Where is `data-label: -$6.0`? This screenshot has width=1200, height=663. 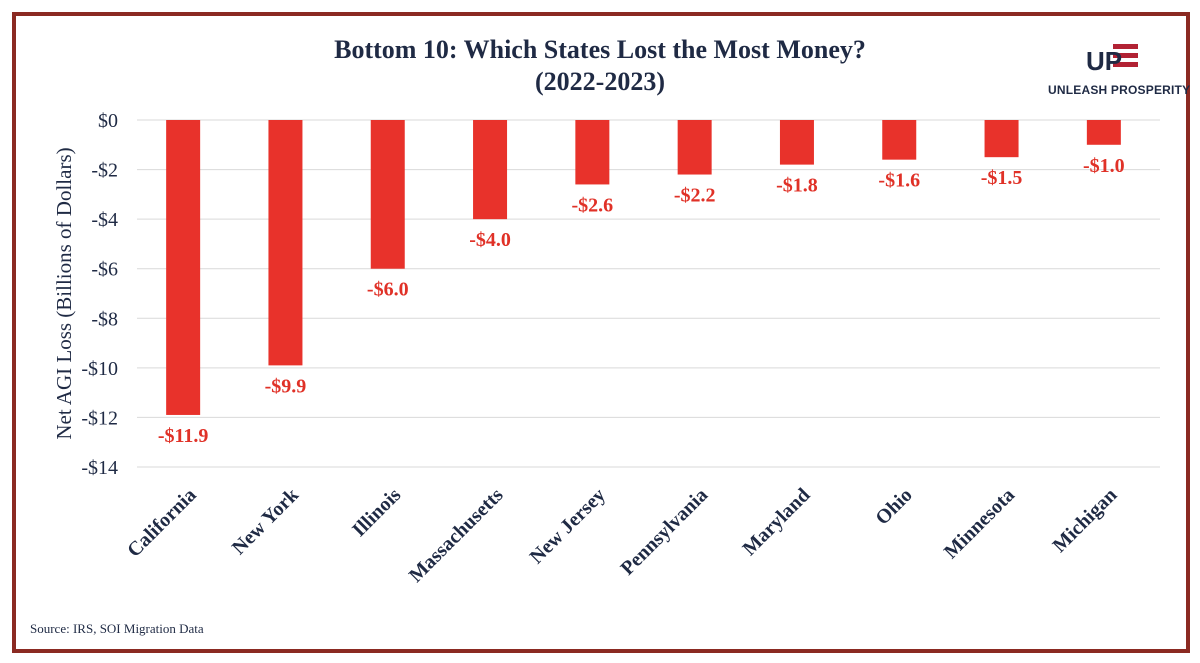 data-label: -$6.0 is located at coordinates (388, 290).